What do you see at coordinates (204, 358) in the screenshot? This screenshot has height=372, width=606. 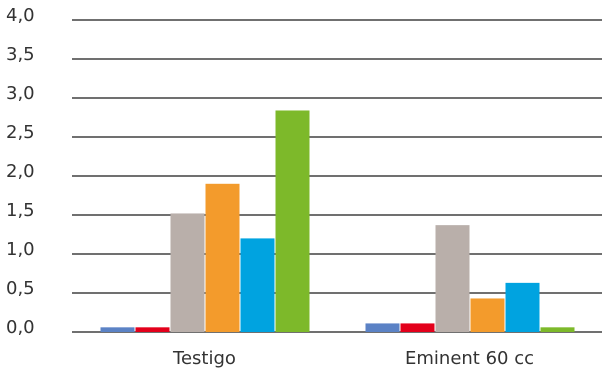 I see `x-category-label: Testigo` at bounding box center [204, 358].